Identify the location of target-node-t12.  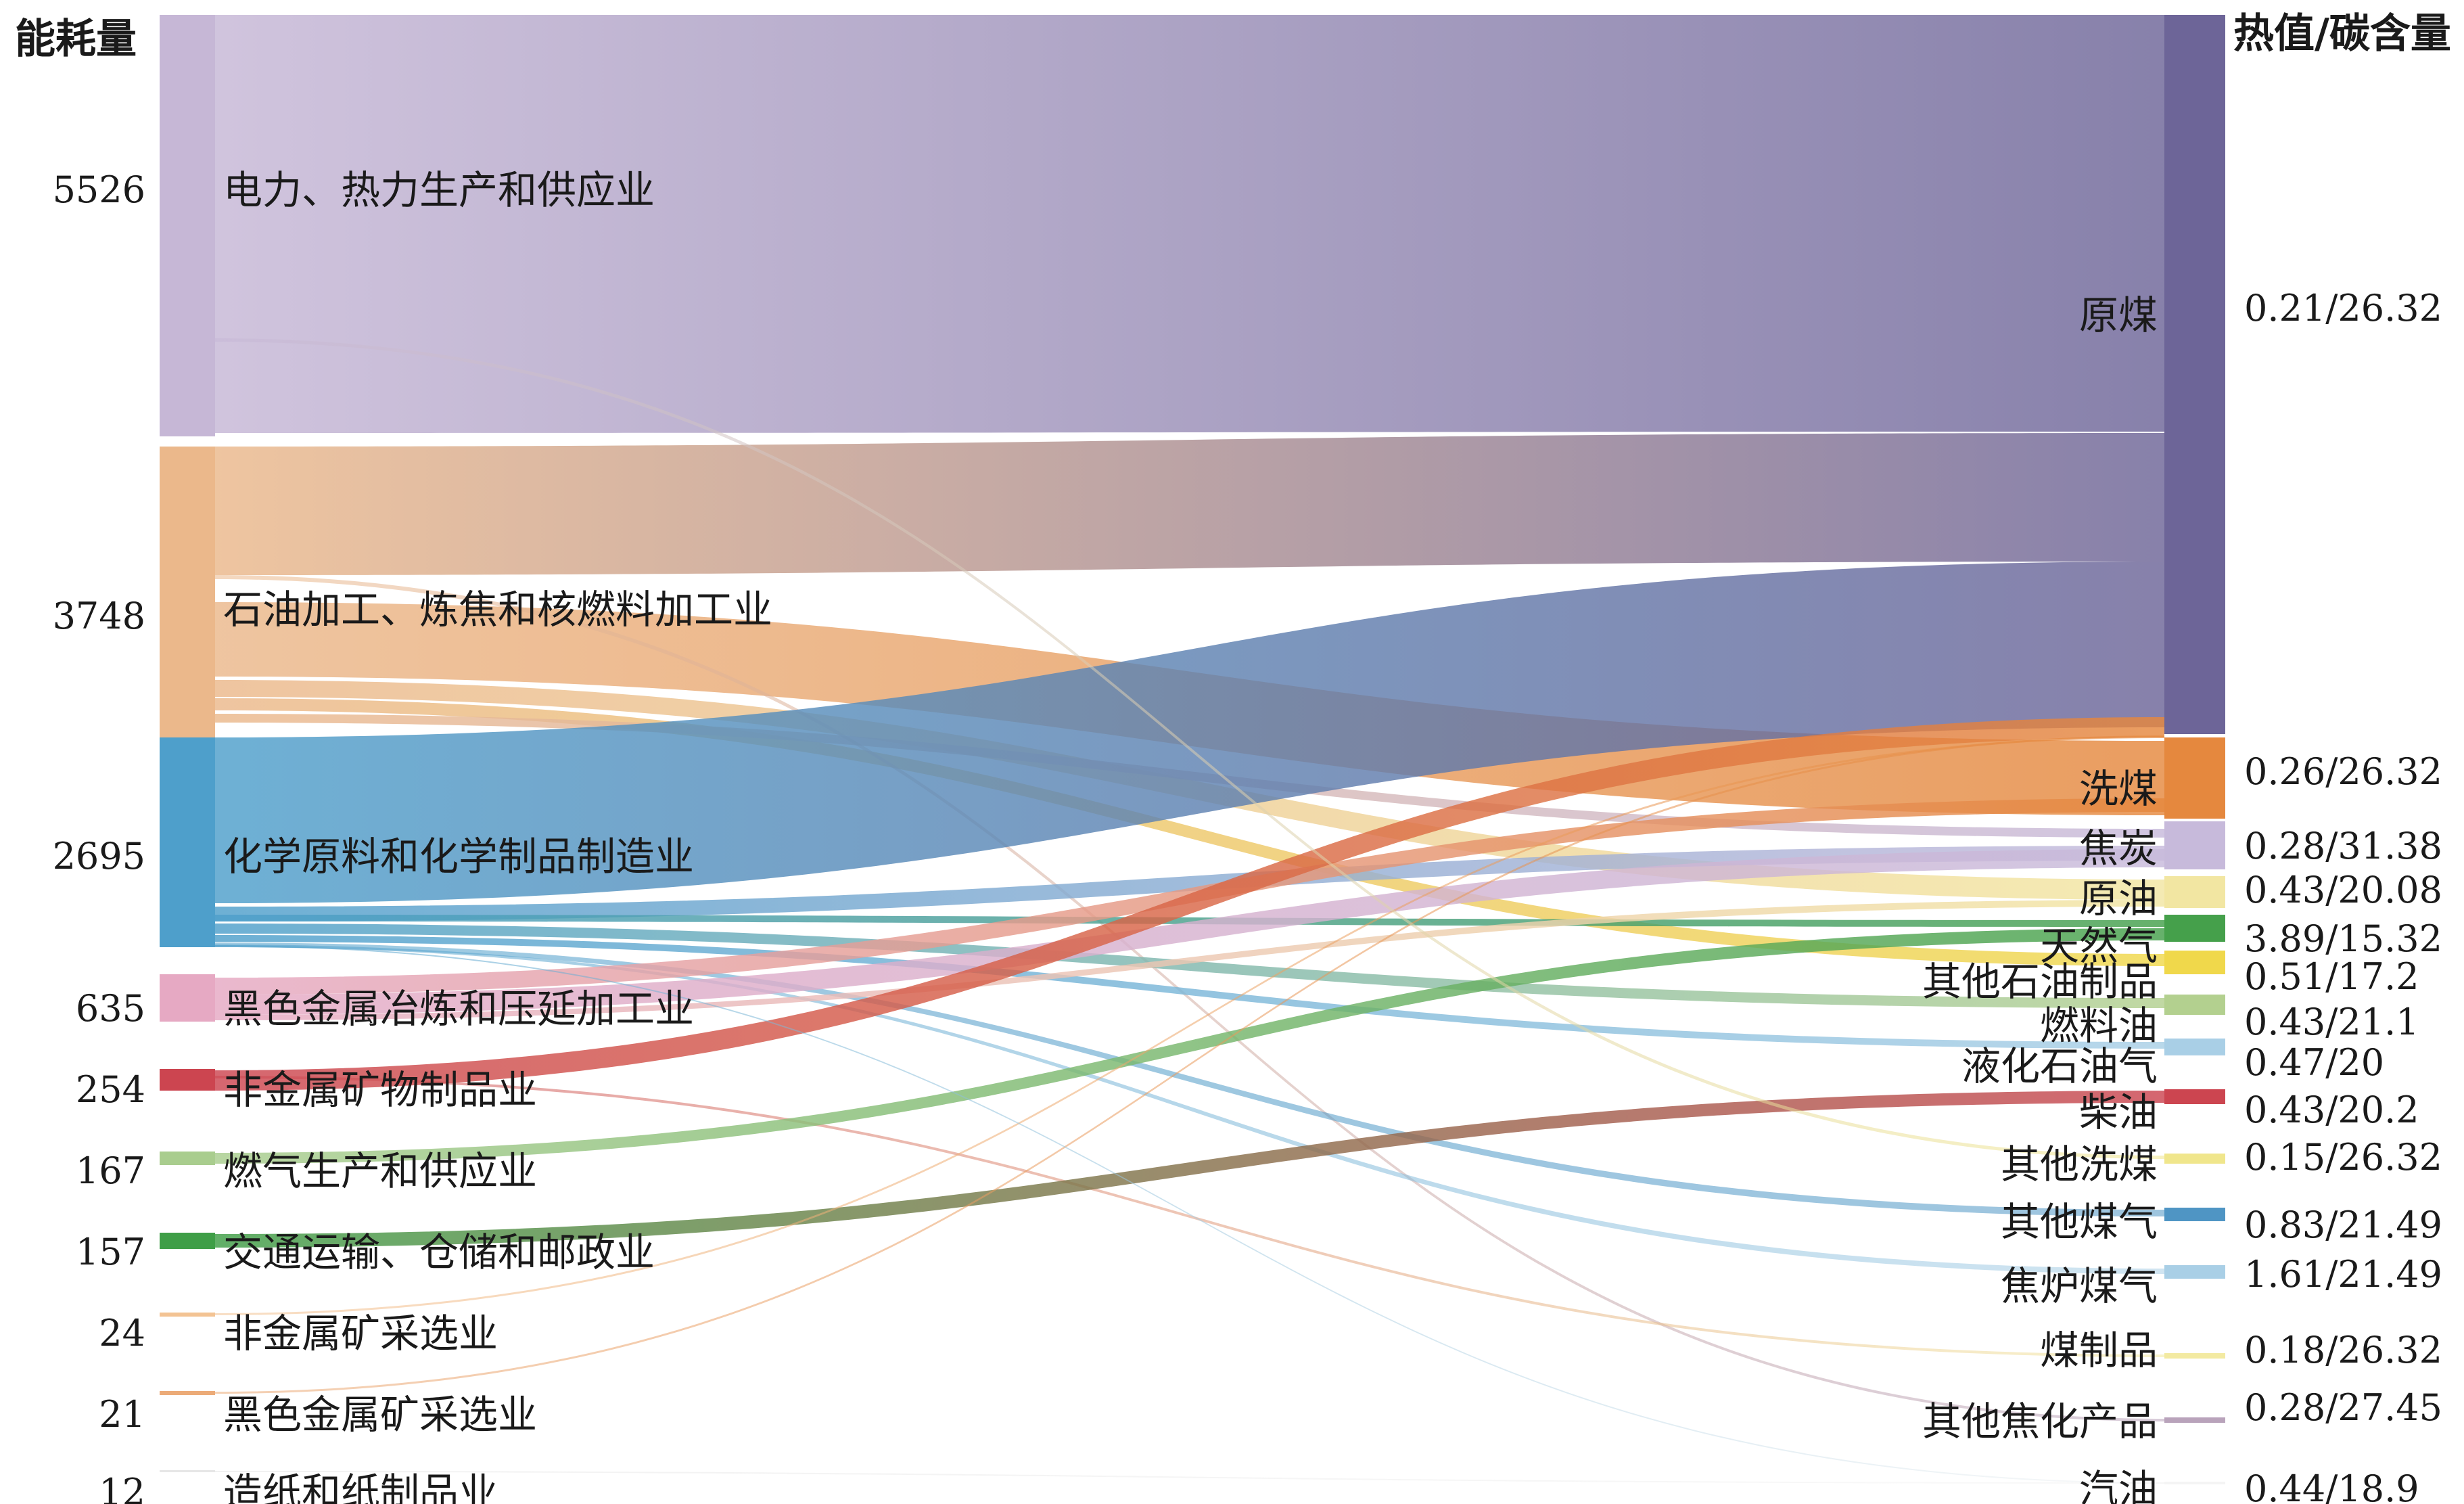
(2194, 1356).